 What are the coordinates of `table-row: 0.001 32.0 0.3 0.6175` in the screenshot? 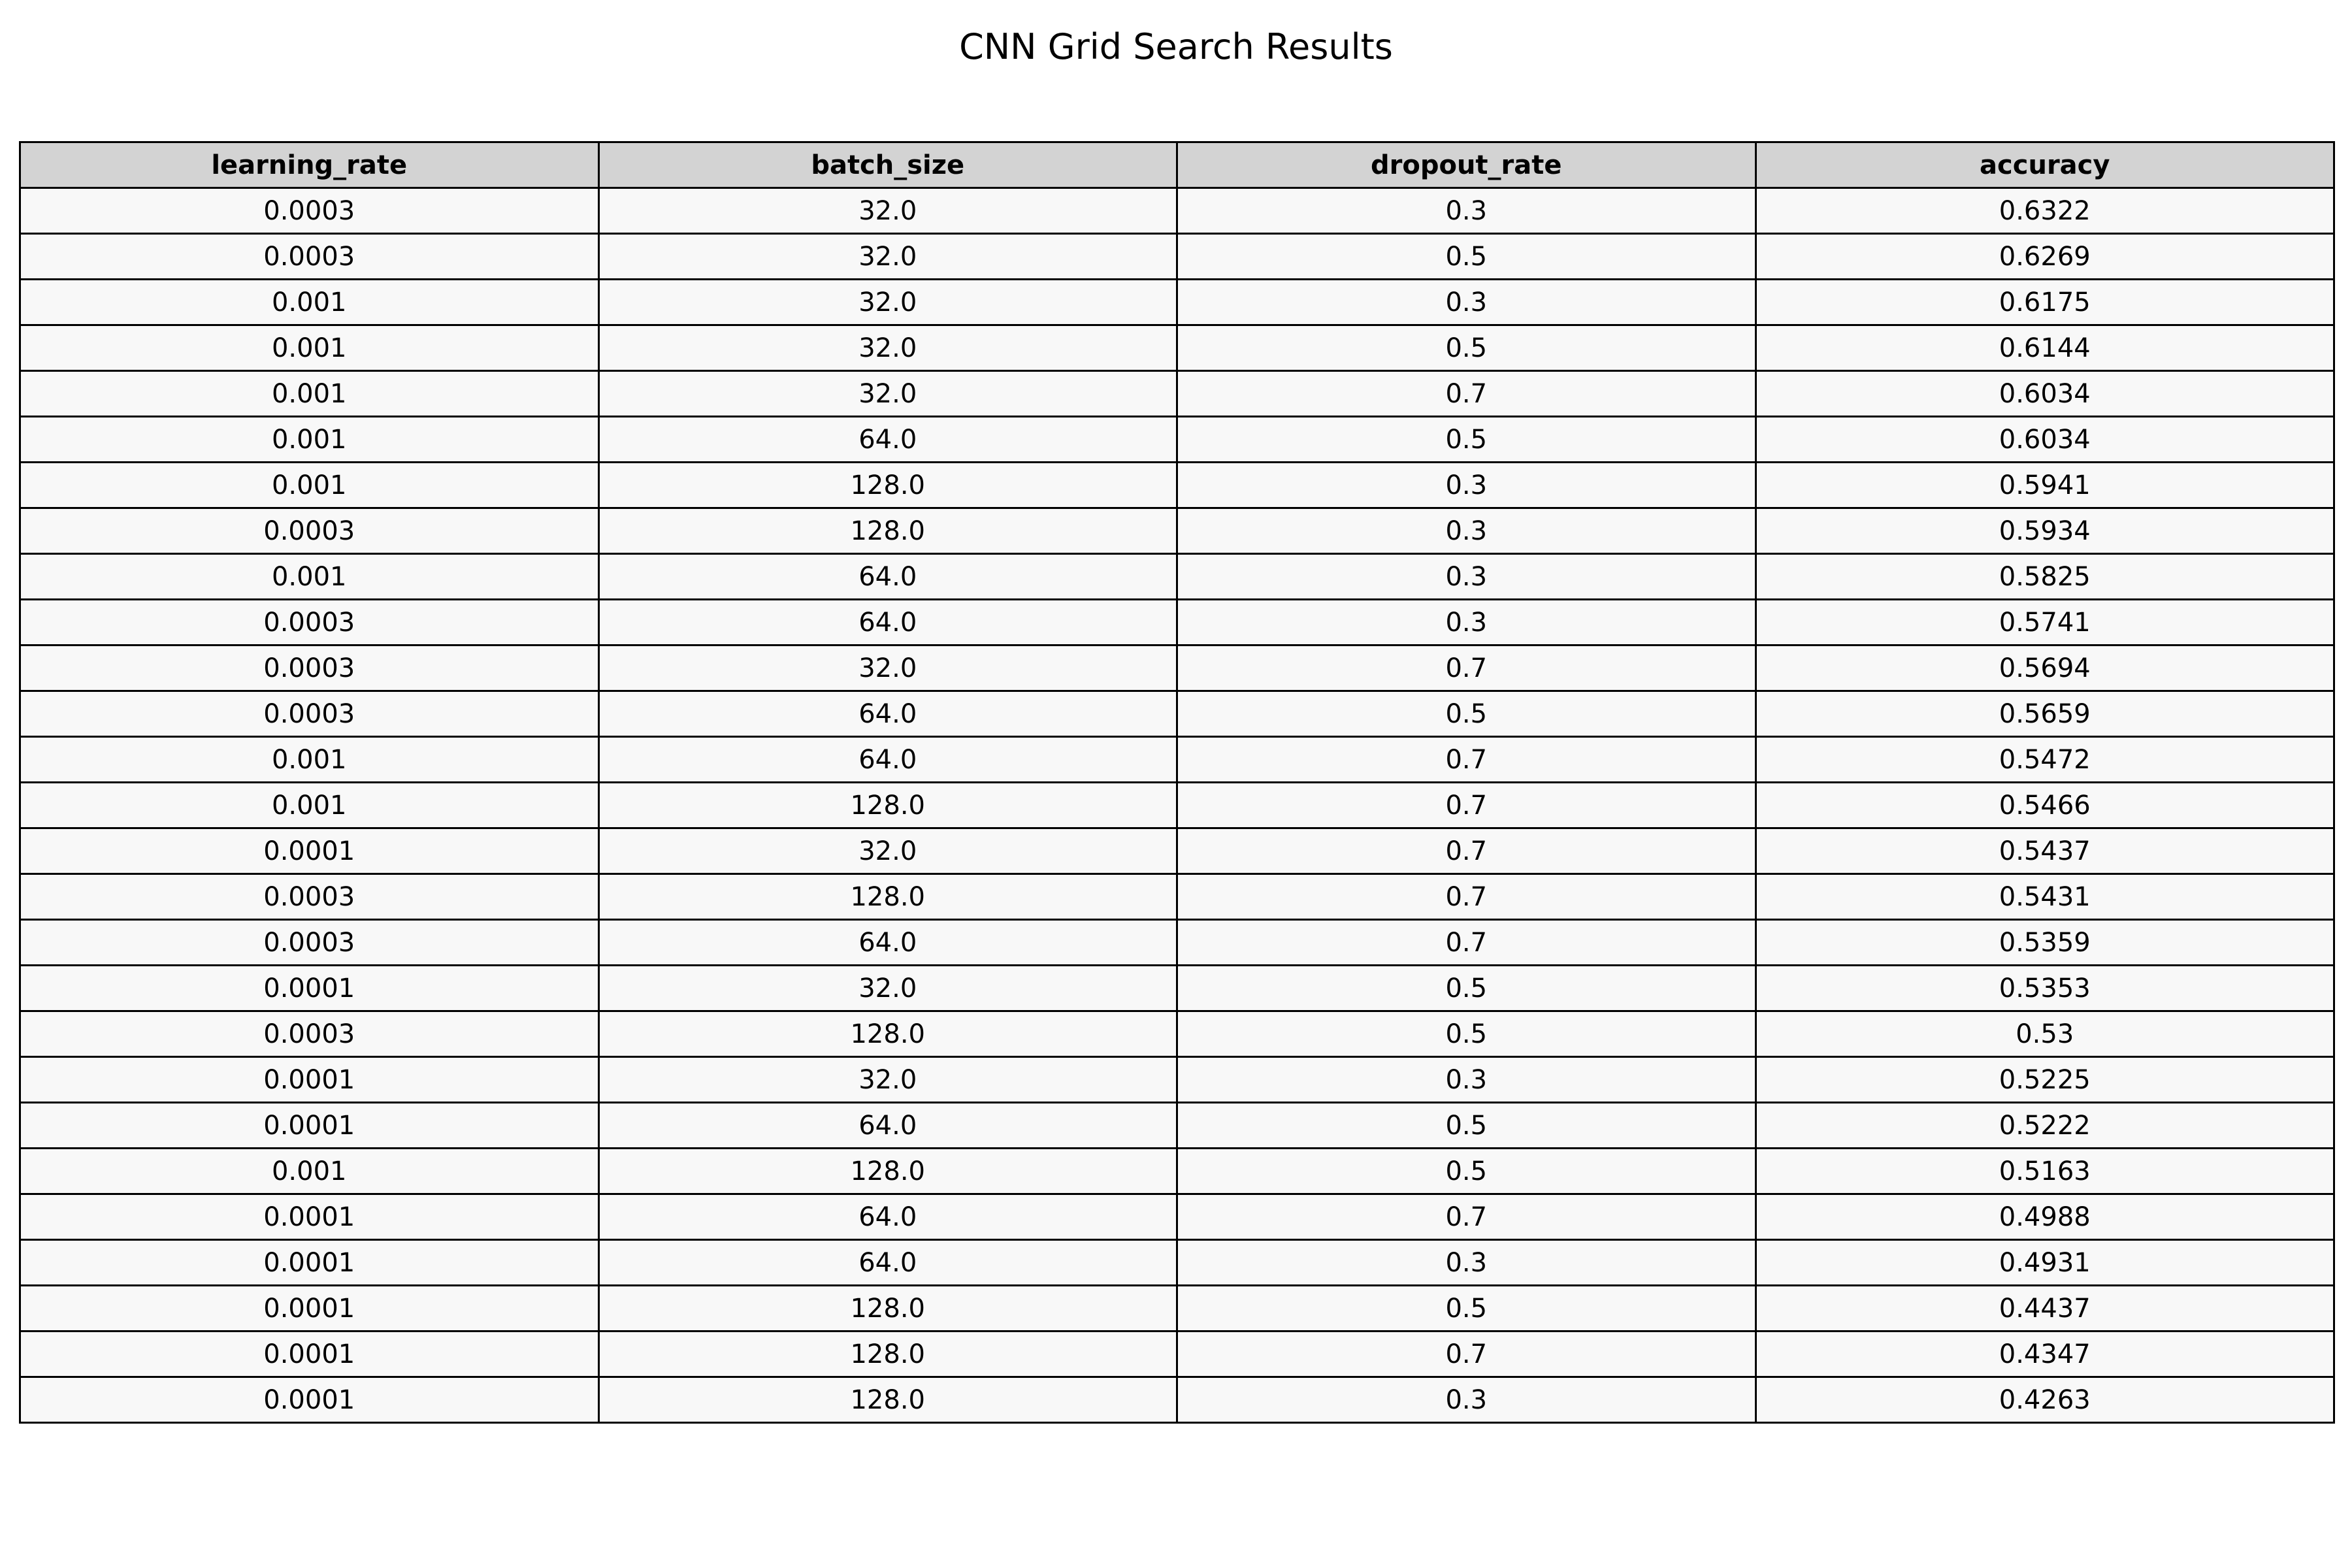 It's located at (1177, 302).